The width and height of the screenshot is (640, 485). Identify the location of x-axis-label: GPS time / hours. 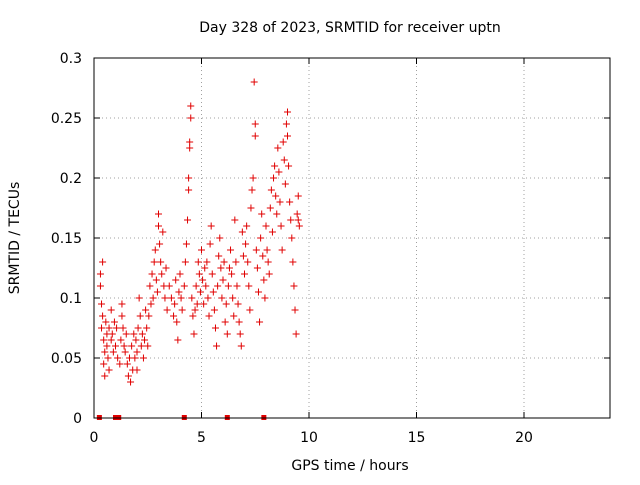
(349, 466).